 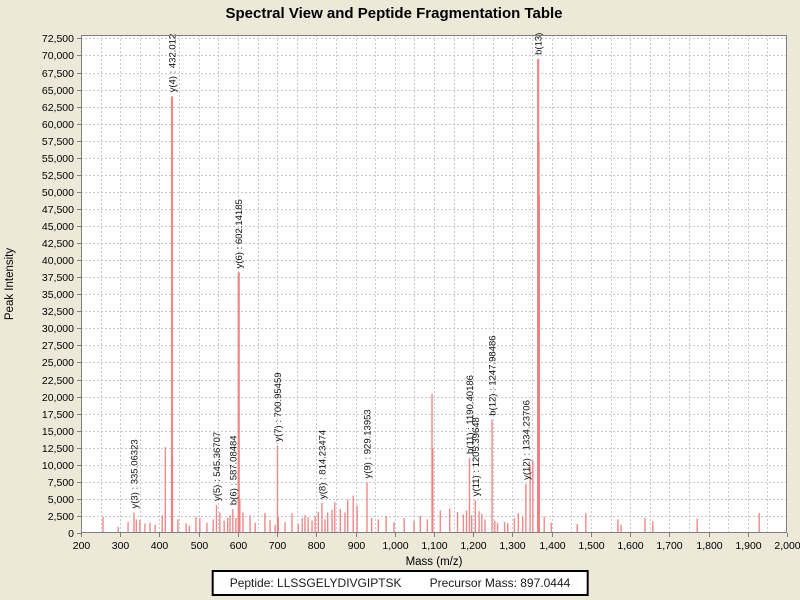 I want to click on y-tick-label: 60,000, so click(x=58, y=125).